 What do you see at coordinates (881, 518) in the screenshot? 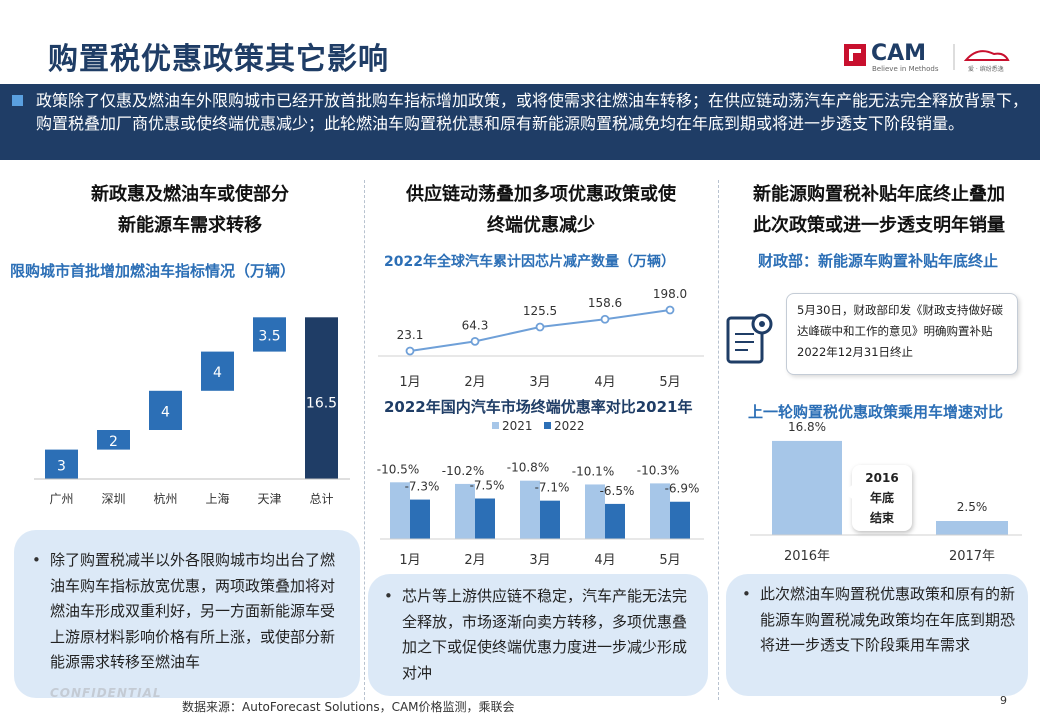
I see `callout-line: 结束` at bounding box center [881, 518].